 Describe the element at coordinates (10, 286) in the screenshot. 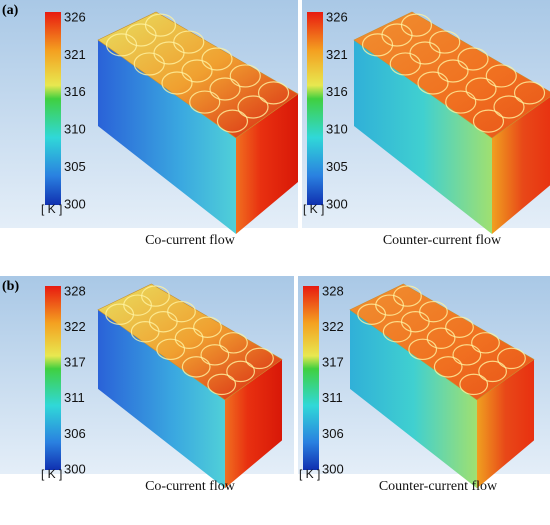

I see `panel-label: (b)` at that location.